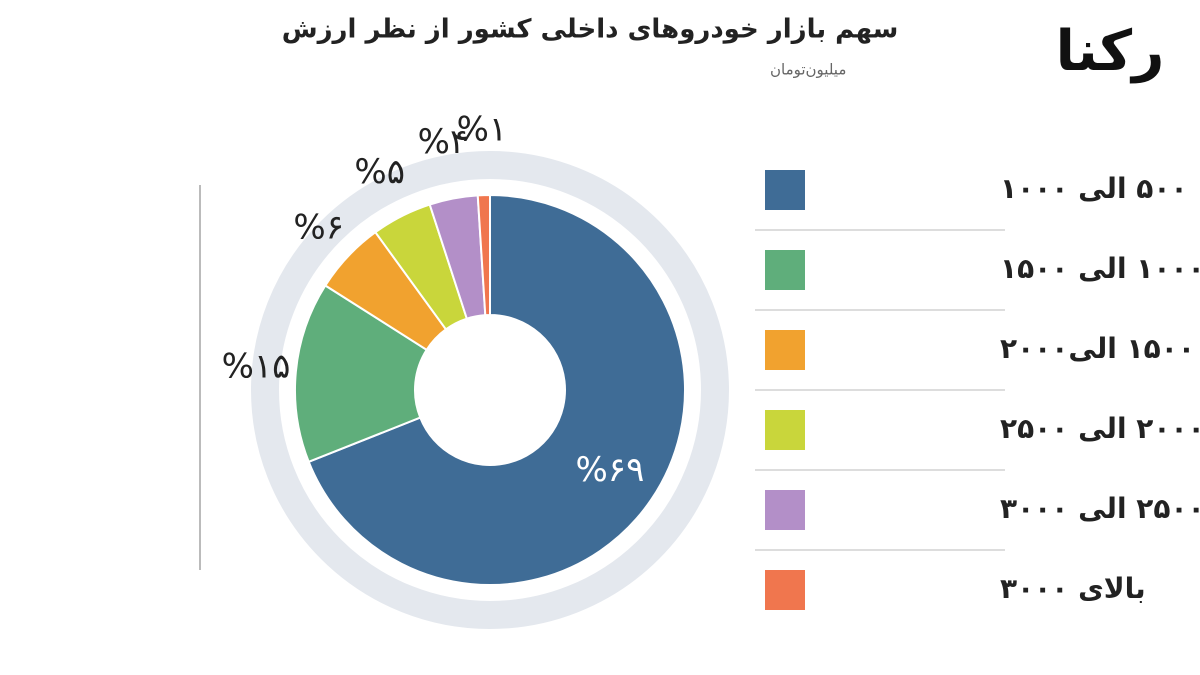  What do you see at coordinates (256, 366) in the screenshot?
I see `value-label: %۱۵` at bounding box center [256, 366].